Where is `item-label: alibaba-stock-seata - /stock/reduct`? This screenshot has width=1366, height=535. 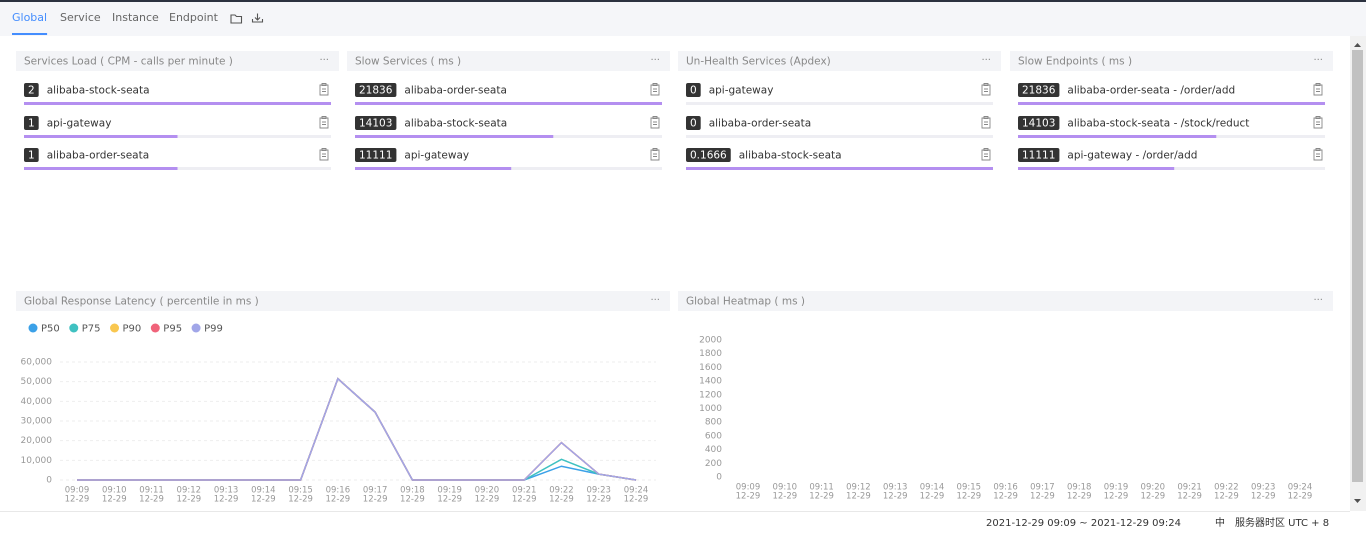
item-label: alibaba-stock-seata - /stock/reduct is located at coordinates (1158, 124).